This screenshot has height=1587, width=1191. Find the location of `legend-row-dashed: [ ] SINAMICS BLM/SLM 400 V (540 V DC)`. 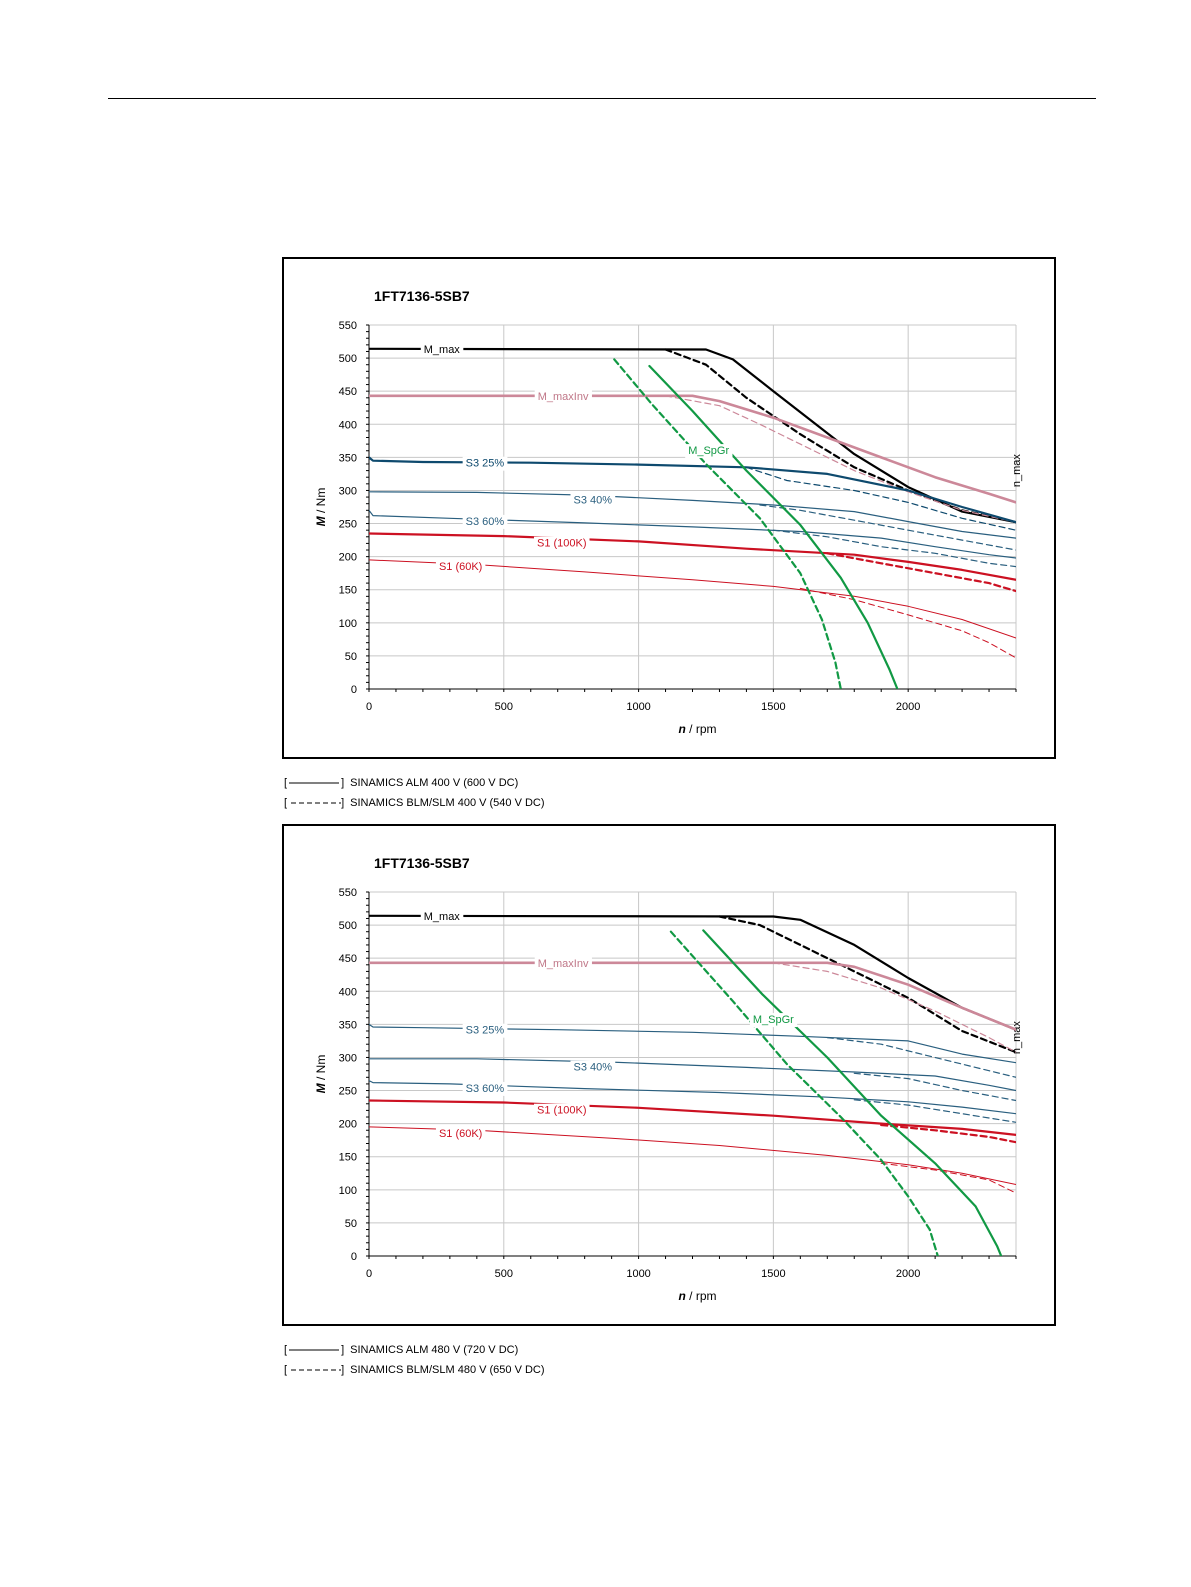

legend-row-dashed: [ ] SINAMICS BLM/SLM 400 V (540 V DC) is located at coordinates (414, 803).